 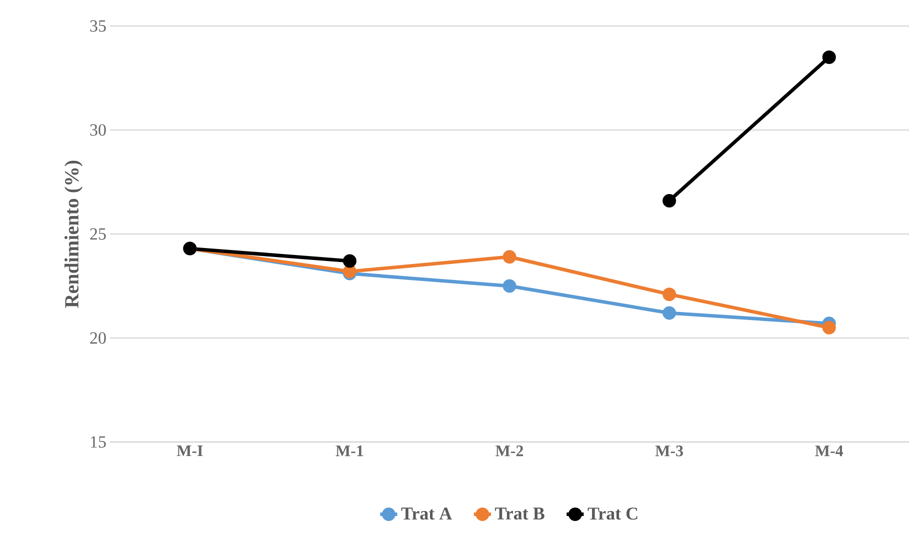 What do you see at coordinates (426, 514) in the screenshot?
I see `legend-label: Trat A` at bounding box center [426, 514].